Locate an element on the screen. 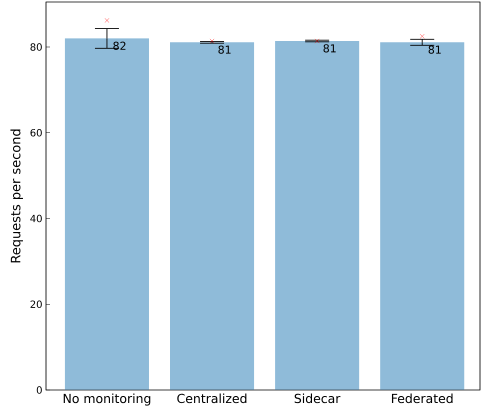 This screenshot has width=481, height=416. y-tick-label: 0 is located at coordinates (39, 390).